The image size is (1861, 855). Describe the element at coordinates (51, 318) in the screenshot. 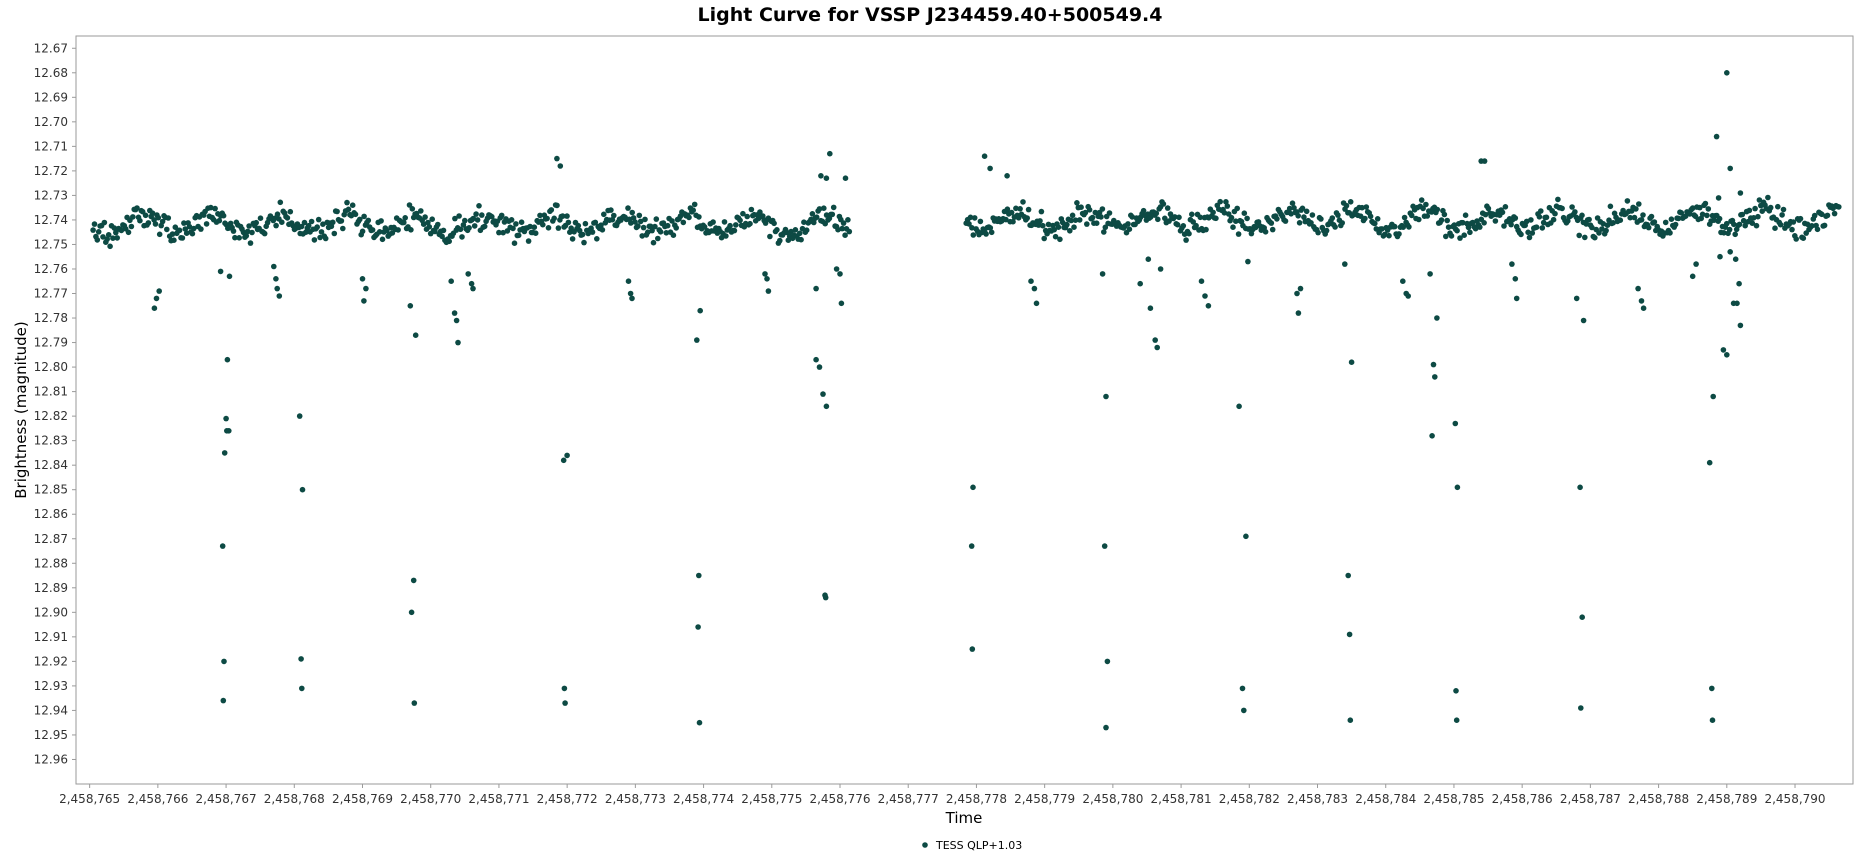

I see `y-tick-label: 12.78` at that location.